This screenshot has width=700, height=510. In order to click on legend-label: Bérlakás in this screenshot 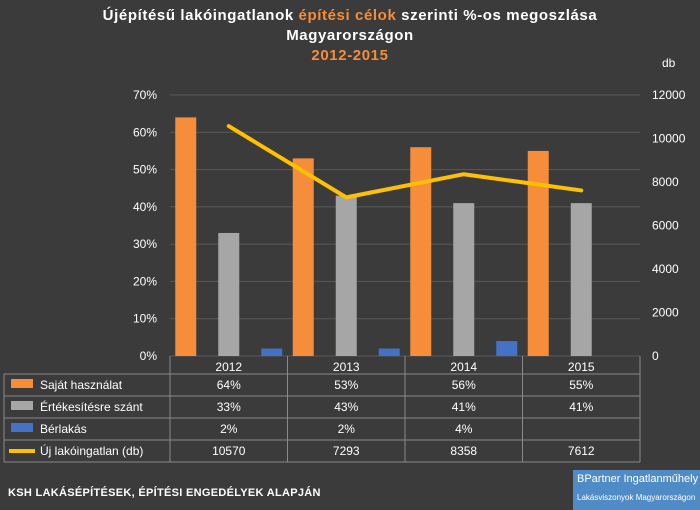, I will do `click(63, 429)`.